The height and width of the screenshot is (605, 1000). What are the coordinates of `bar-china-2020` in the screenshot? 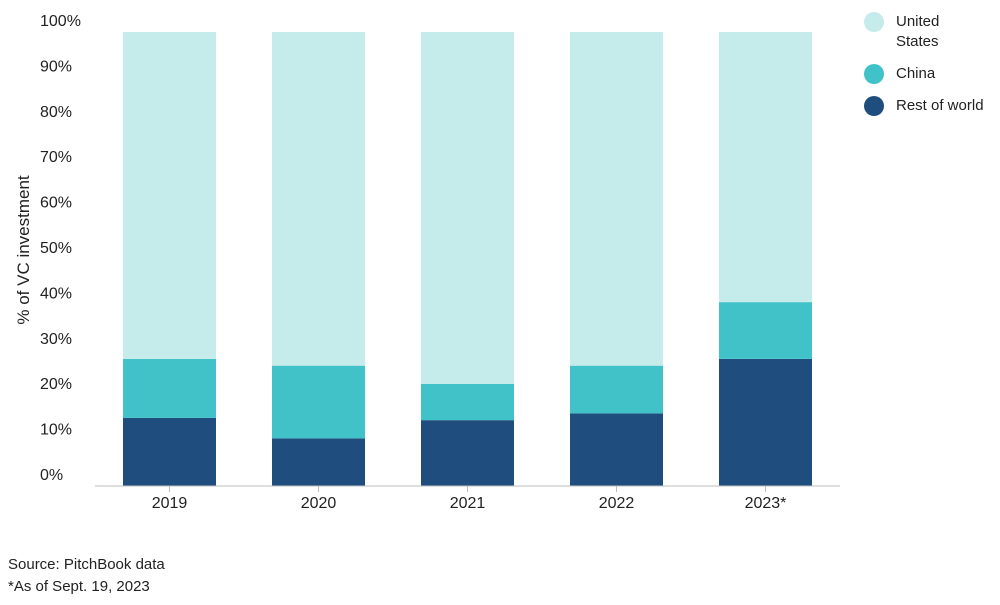 It's located at (318, 402).